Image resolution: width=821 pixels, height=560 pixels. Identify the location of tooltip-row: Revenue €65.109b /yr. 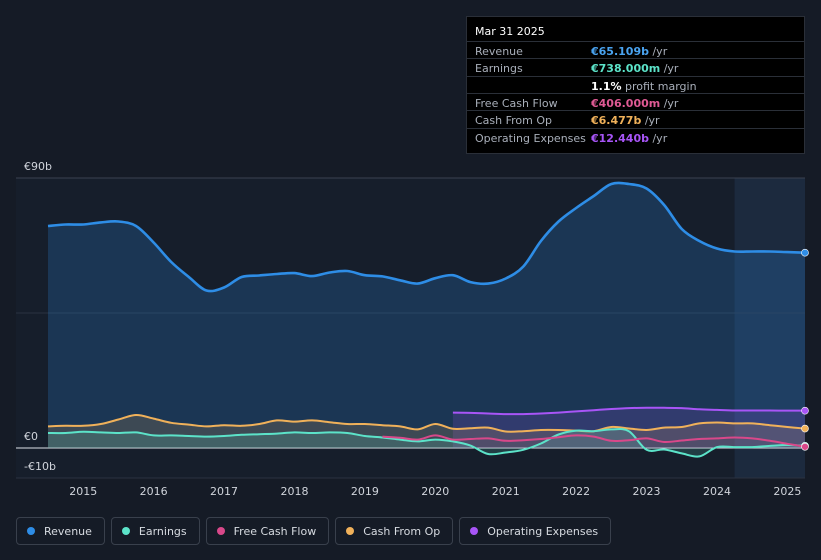
(635, 50).